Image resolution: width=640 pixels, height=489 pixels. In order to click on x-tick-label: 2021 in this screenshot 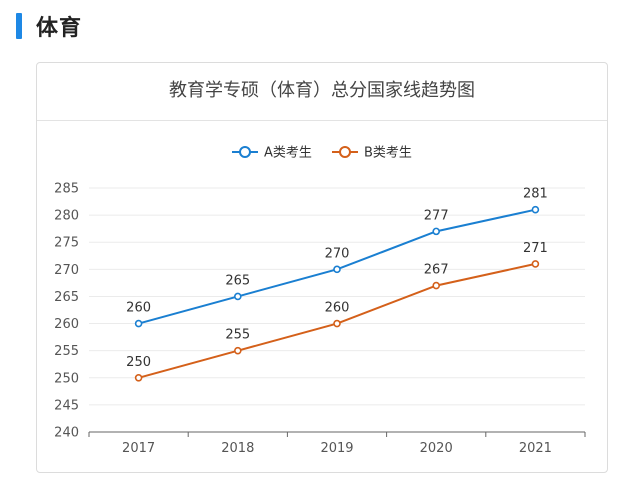, I will do `click(535, 448)`.